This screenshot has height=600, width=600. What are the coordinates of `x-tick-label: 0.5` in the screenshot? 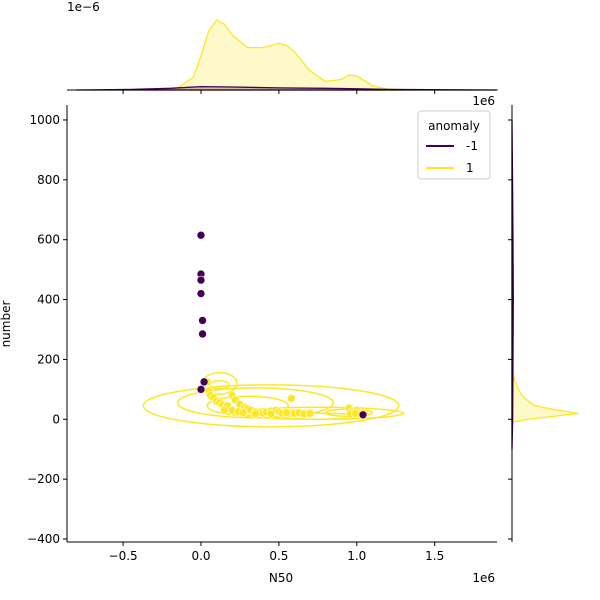 It's located at (278, 556).